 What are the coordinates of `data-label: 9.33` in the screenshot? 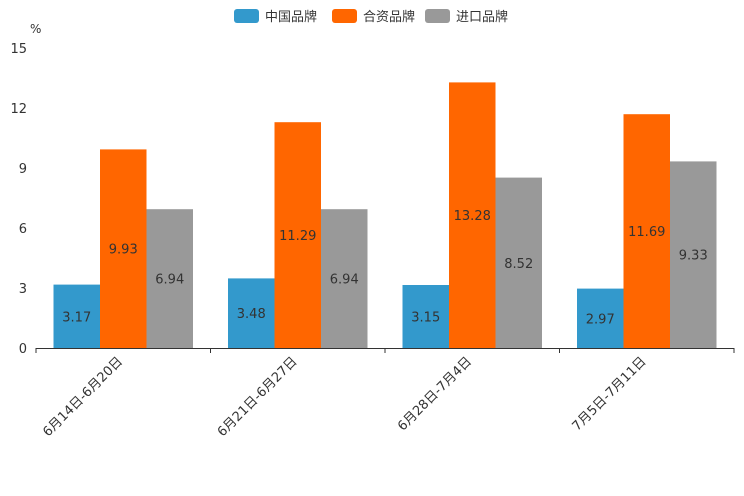 It's located at (693, 256).